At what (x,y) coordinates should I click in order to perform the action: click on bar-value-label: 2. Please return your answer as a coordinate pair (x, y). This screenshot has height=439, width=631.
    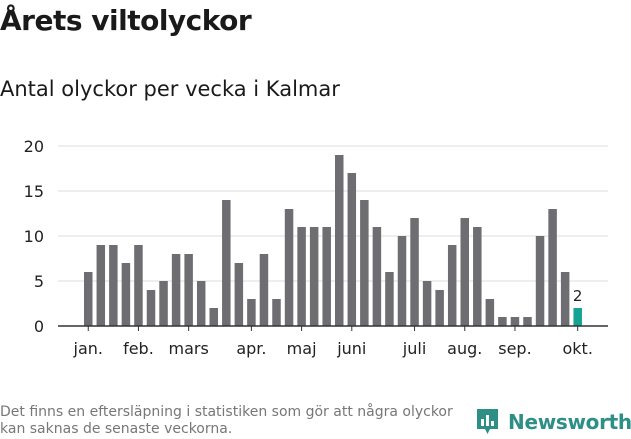
    Looking at the image, I should click on (578, 296).